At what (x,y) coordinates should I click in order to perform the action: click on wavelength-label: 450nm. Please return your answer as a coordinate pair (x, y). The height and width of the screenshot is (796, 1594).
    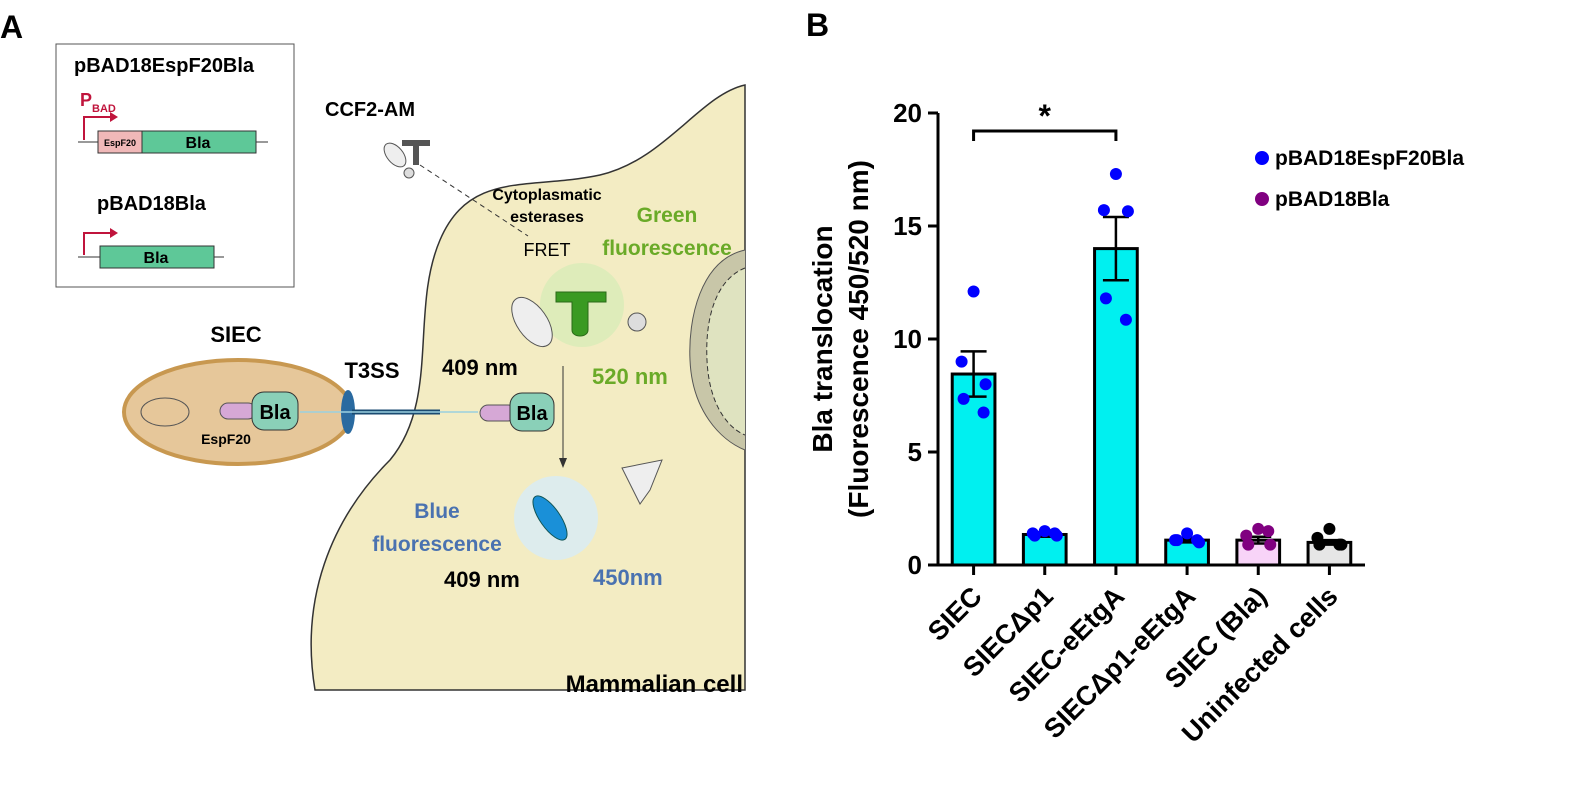
    Looking at the image, I should click on (628, 577).